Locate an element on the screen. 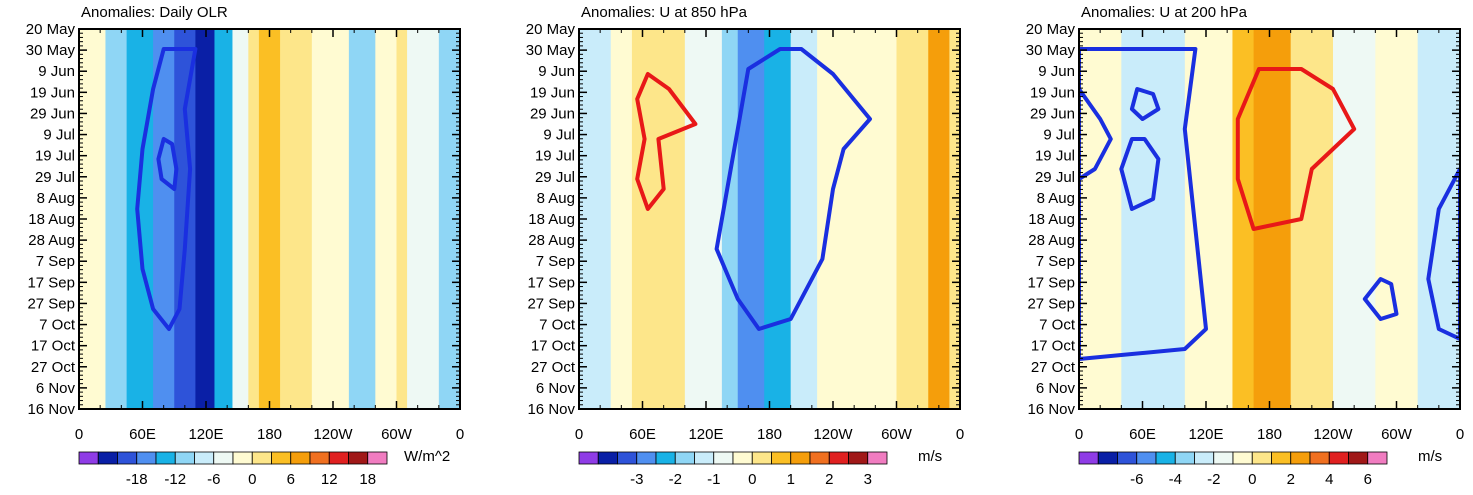  y-tick-label: 7 Sep is located at coordinates (1055, 261).